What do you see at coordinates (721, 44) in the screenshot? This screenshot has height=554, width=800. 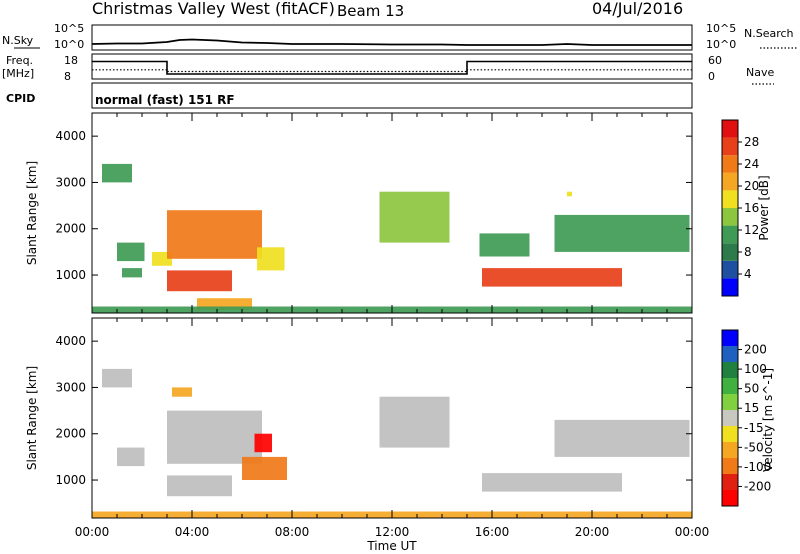 I see `nsearch-tick-bottom: 10^0` at bounding box center [721, 44].